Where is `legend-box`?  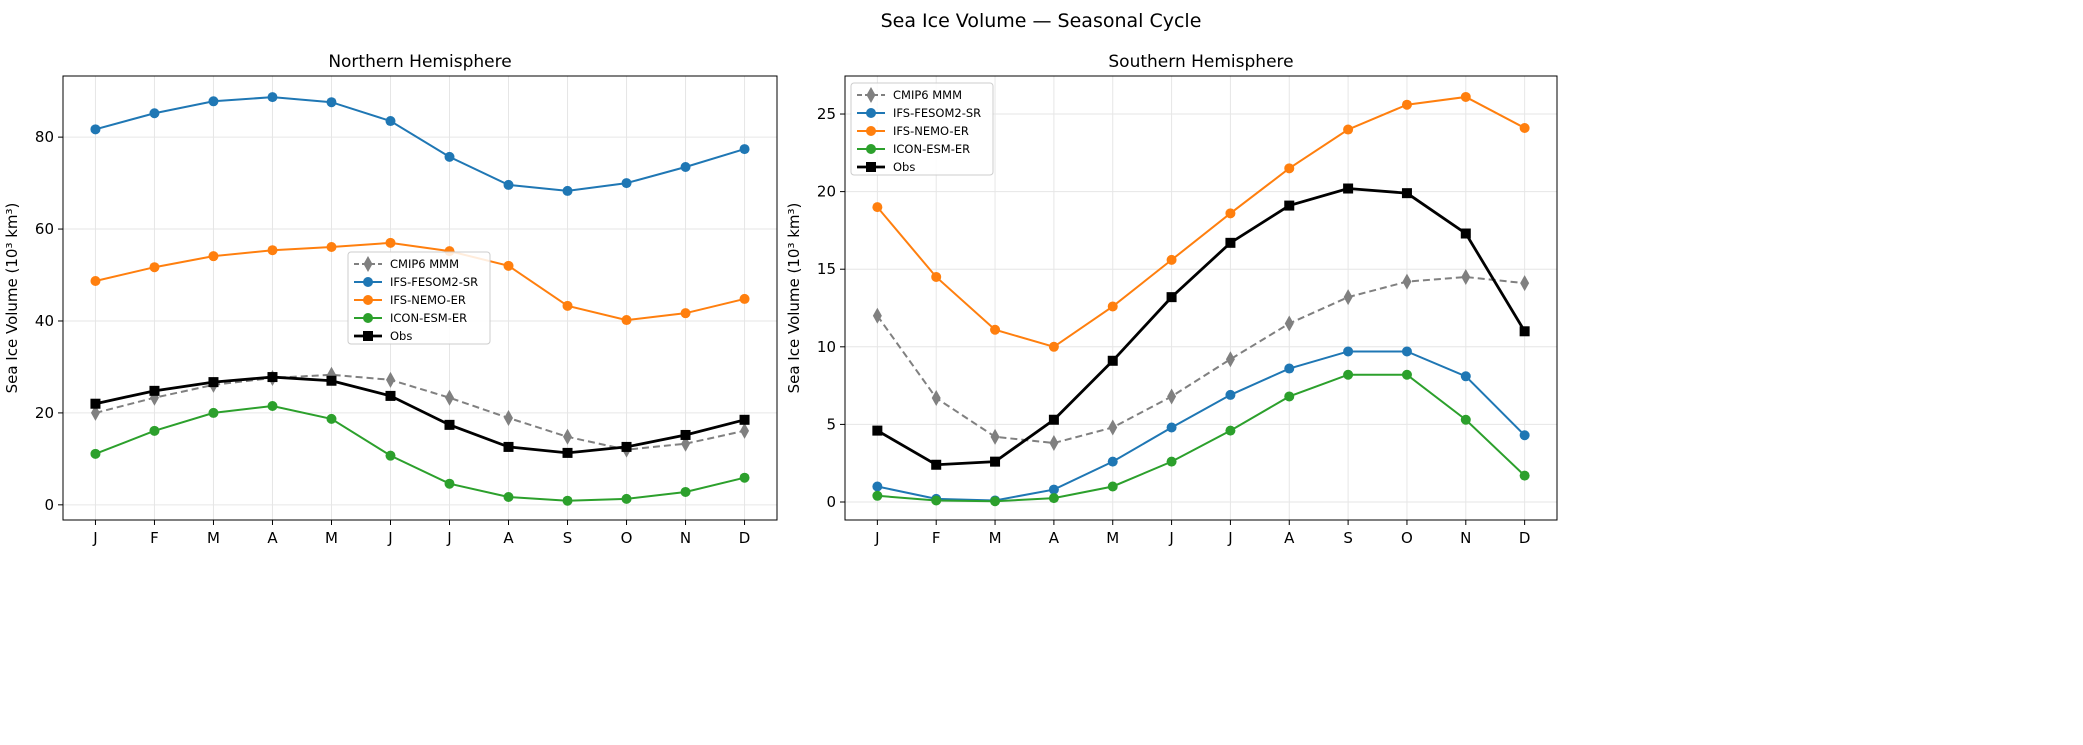
legend-box is located at coordinates (922, 129).